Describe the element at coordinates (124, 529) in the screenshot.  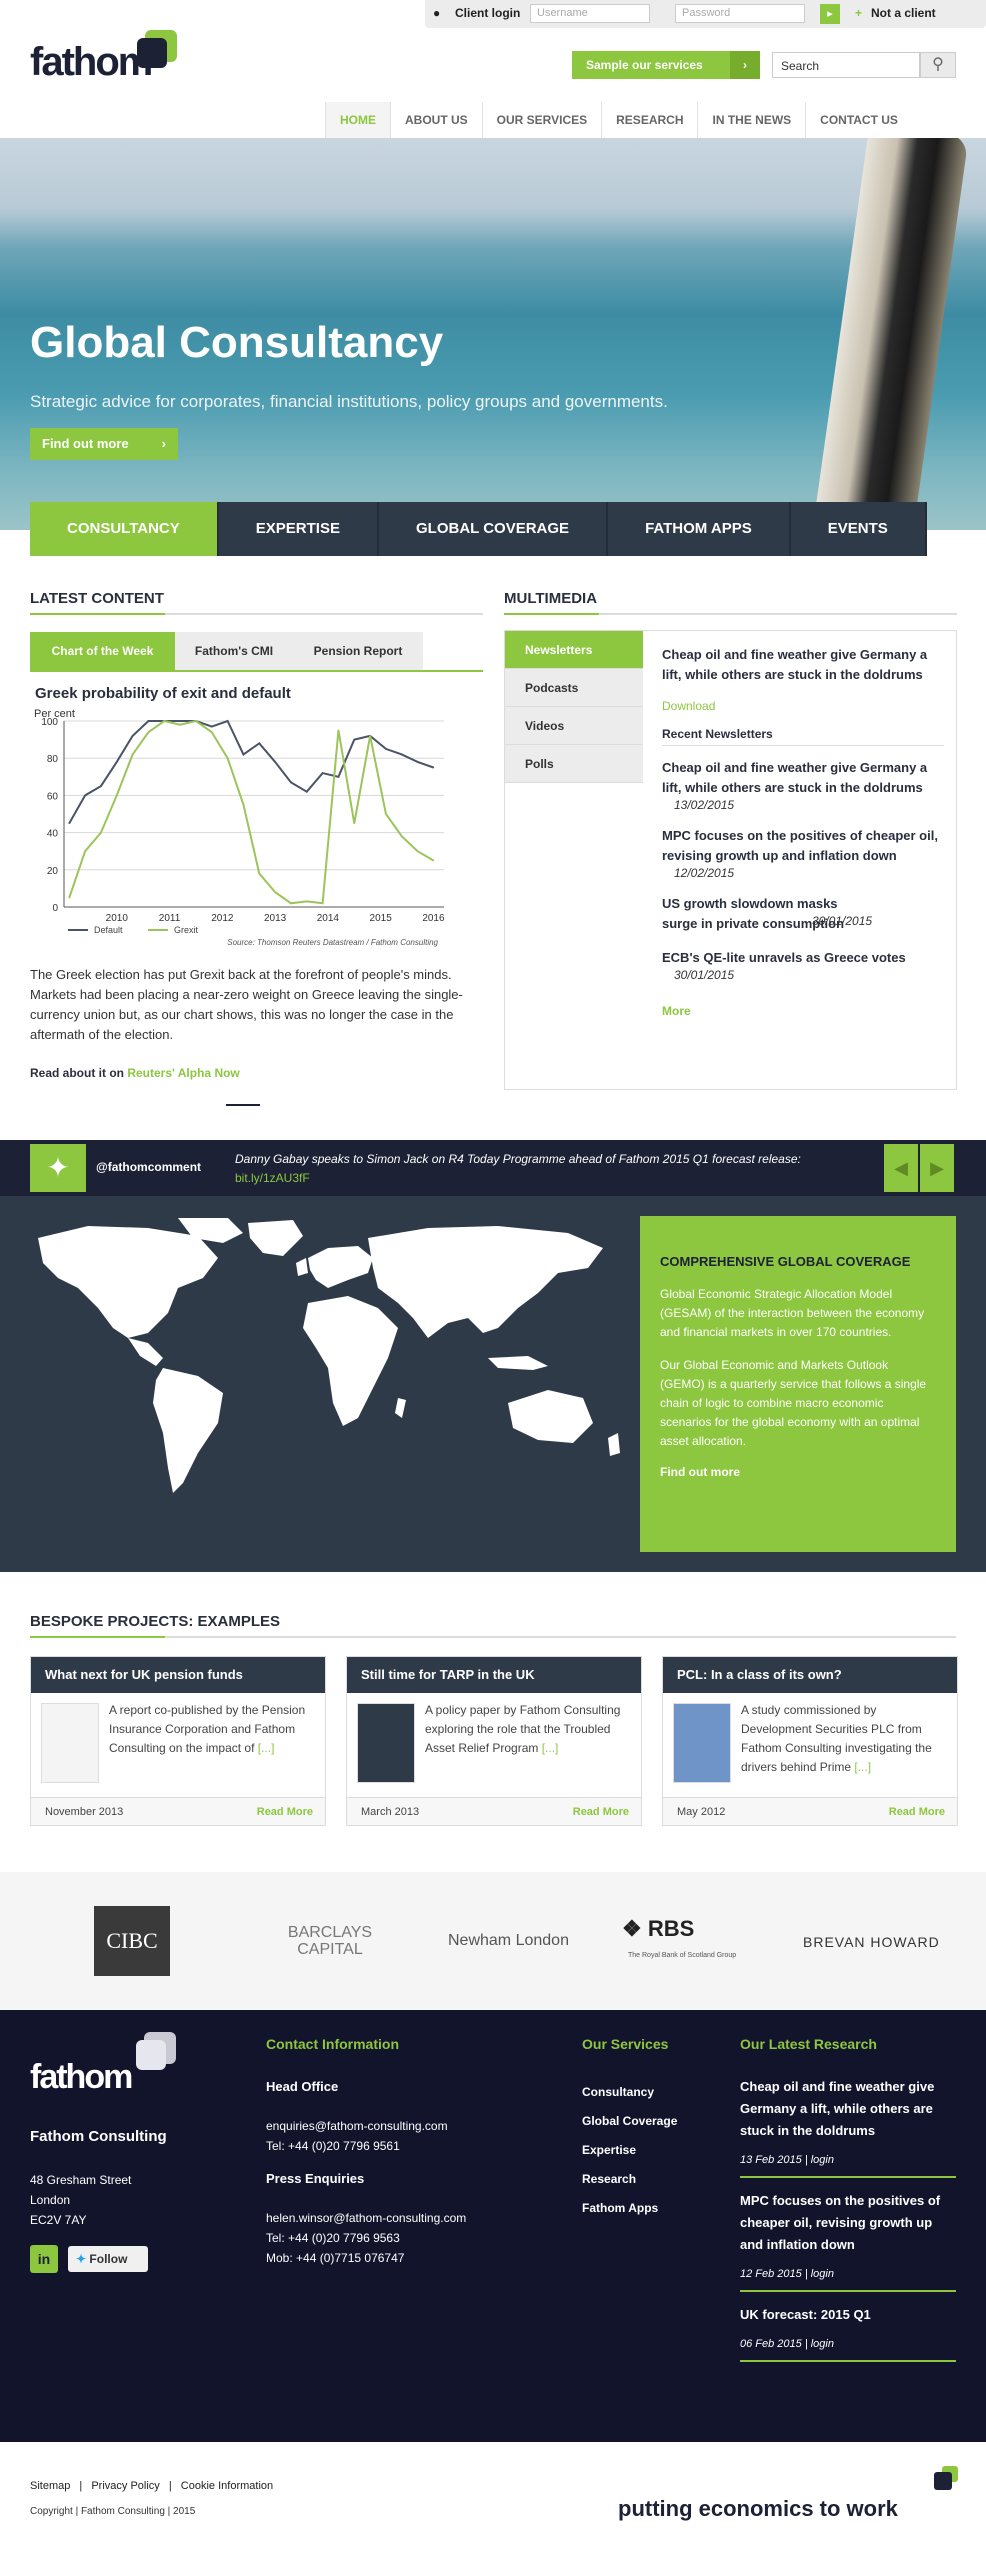
I see `tab-consultancy: CONSULTANCY` at that location.